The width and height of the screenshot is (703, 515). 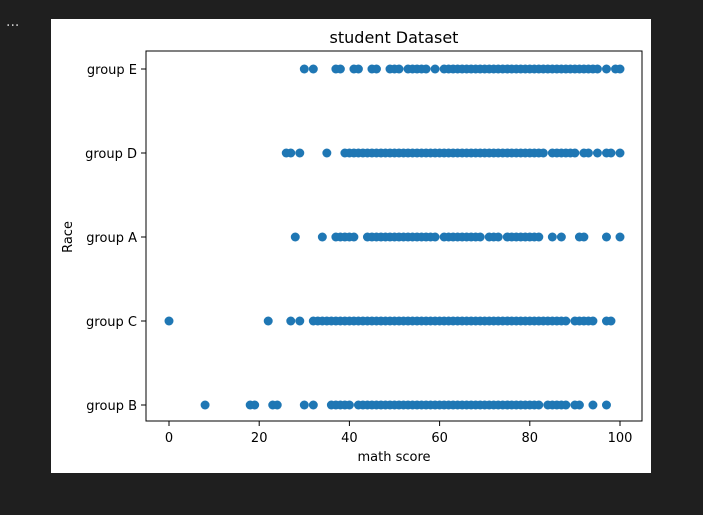 I want to click on y-axis: group B group C group A group D group E, so click(x=115, y=238).